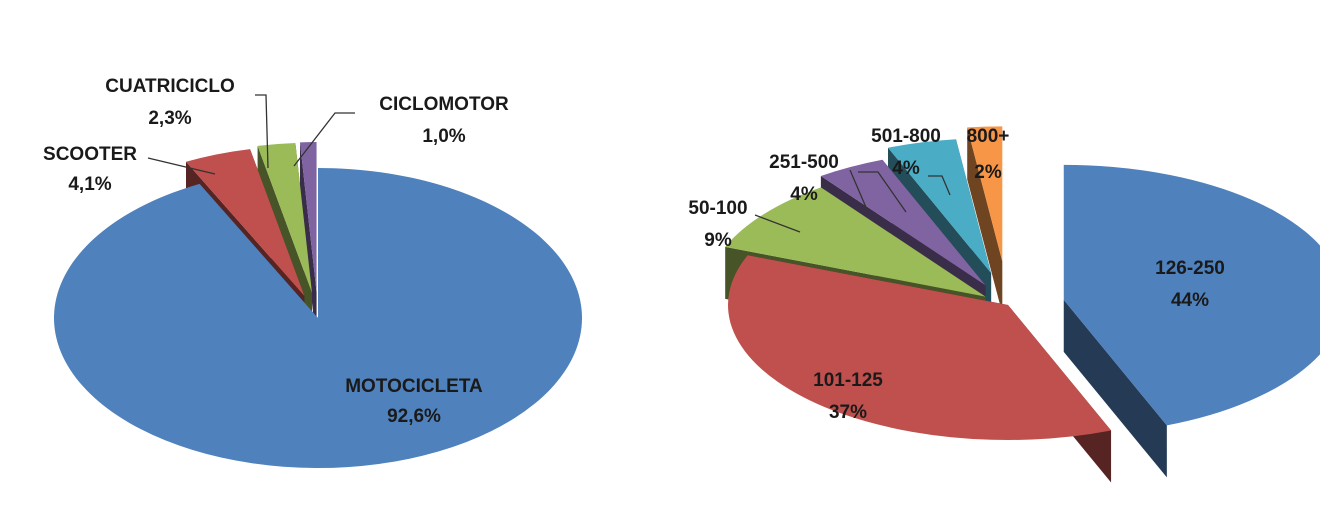  Describe the element at coordinates (848, 412) in the screenshot. I see `engine-size-value-label-101-125: 37%` at that location.